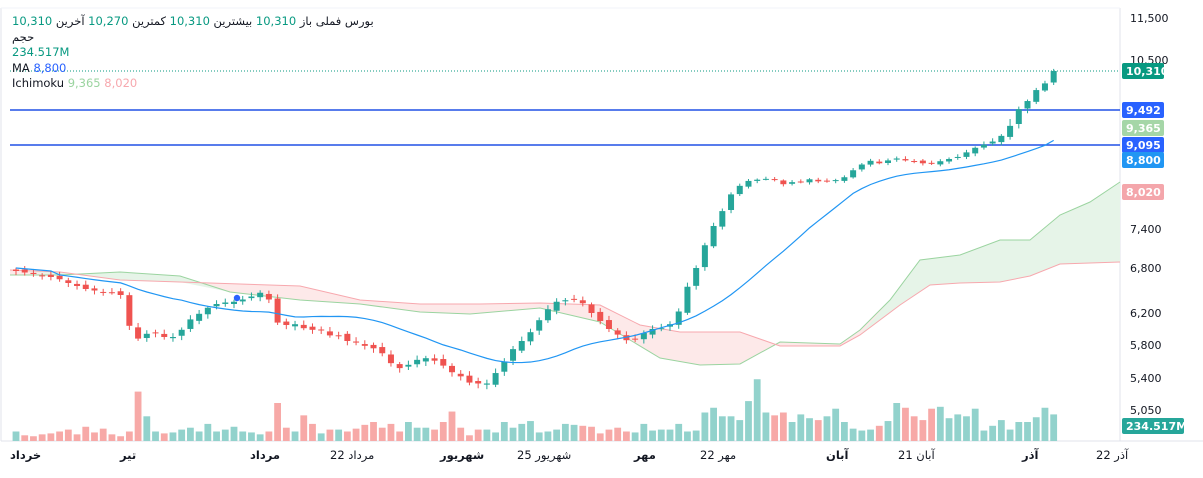 This screenshot has height=478, width=1203. What do you see at coordinates (461, 455) in the screenshot?
I see `x-axis-label: شهریور` at bounding box center [461, 455].